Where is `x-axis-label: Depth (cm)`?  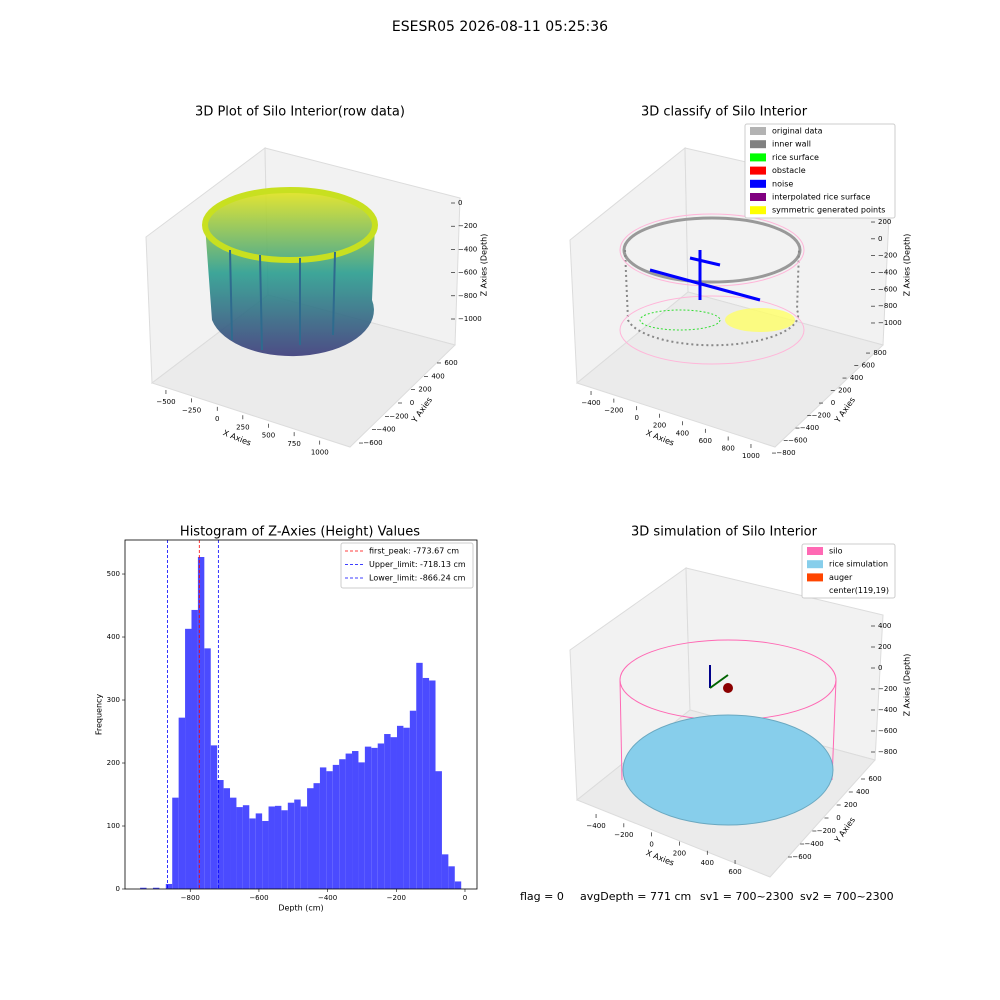 x-axis-label: Depth (cm) is located at coordinates (300, 908).